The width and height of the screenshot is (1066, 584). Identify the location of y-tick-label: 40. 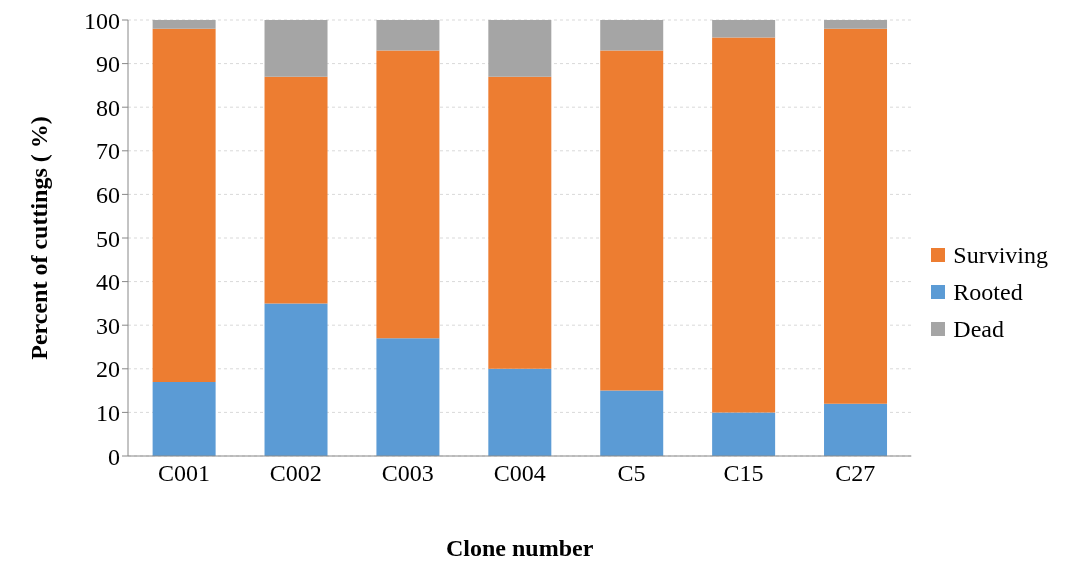
(108, 282).